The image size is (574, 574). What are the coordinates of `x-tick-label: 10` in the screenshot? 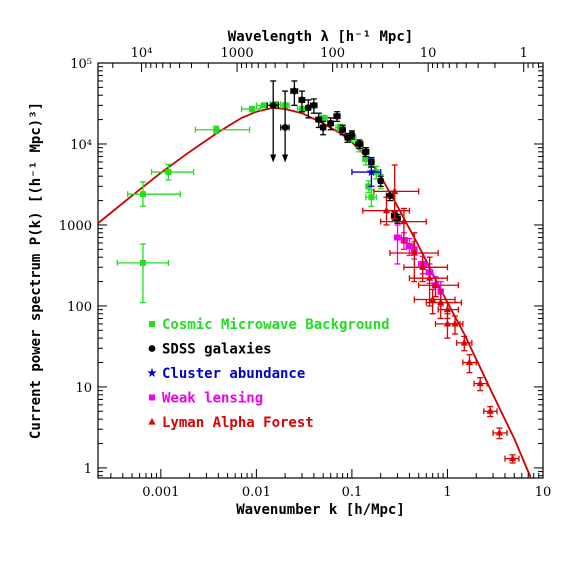 It's located at (543, 492).